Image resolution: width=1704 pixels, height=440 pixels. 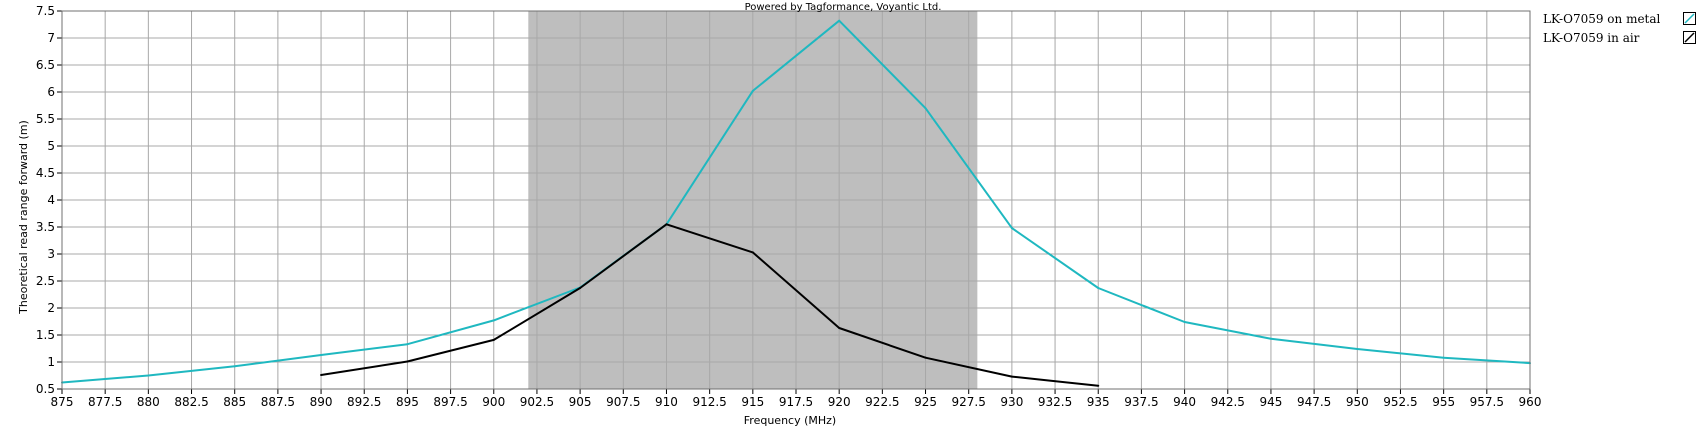 I want to click on y-tick-label: 4, so click(x=51, y=200).